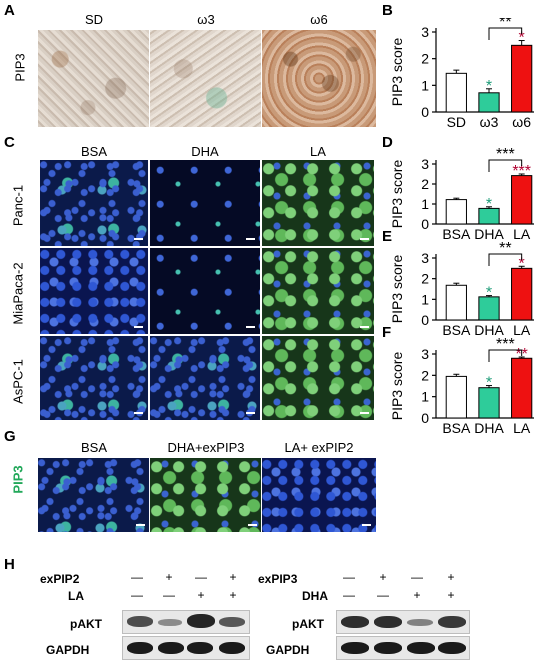 The width and height of the screenshot is (550, 664). Describe the element at coordinates (9, 142) in the screenshot. I see `panel-label-c: C` at that location.